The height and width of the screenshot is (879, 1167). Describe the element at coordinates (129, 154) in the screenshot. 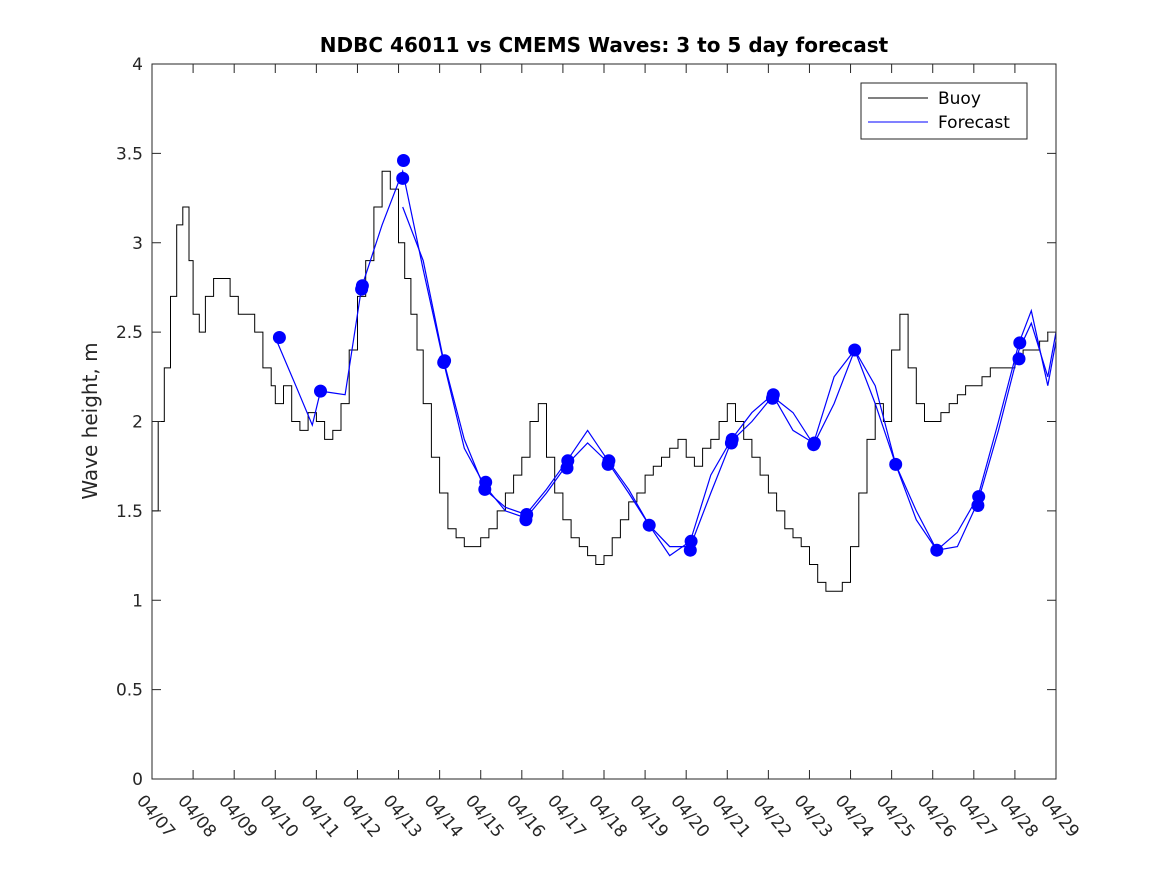

I see `y-tick-label: 3.5` at that location.